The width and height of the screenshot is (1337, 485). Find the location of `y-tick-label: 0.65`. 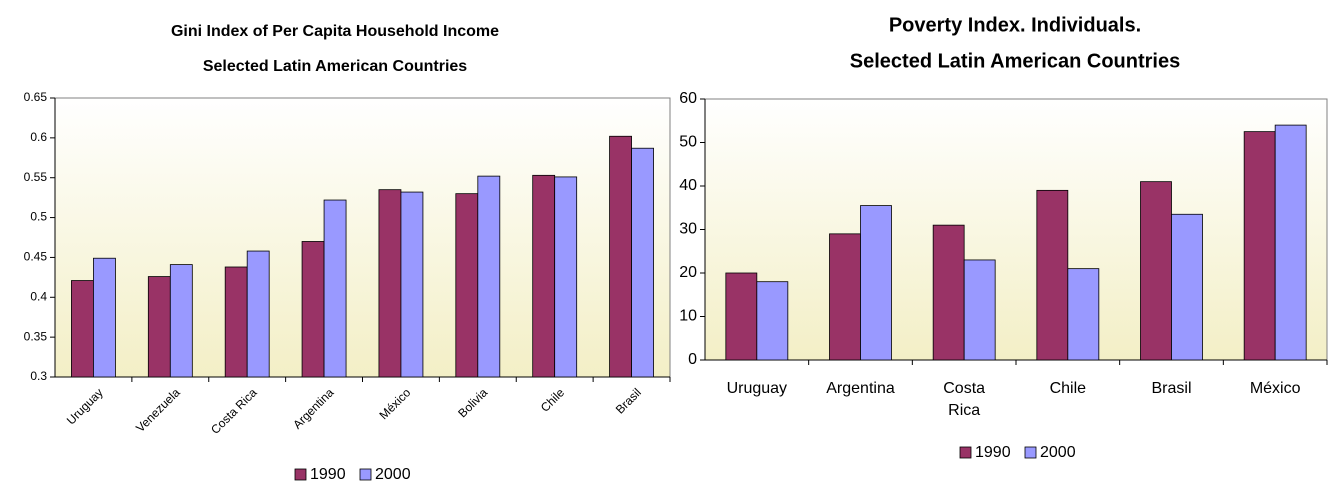

y-tick-label: 0.65 is located at coordinates (36, 97).